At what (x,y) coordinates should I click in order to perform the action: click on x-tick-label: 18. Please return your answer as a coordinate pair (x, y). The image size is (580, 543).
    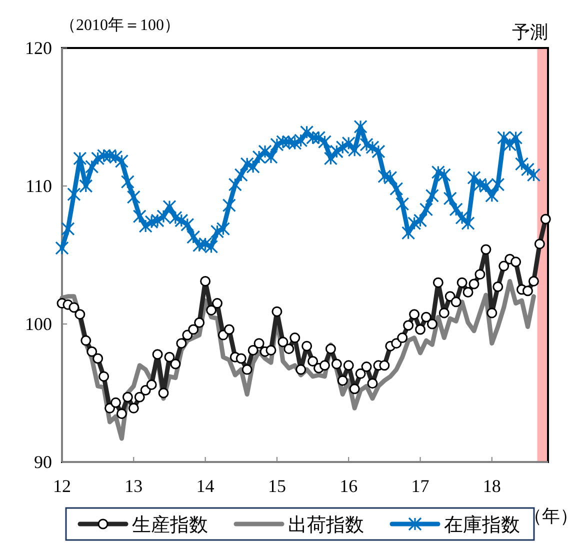
    Looking at the image, I should click on (491, 486).